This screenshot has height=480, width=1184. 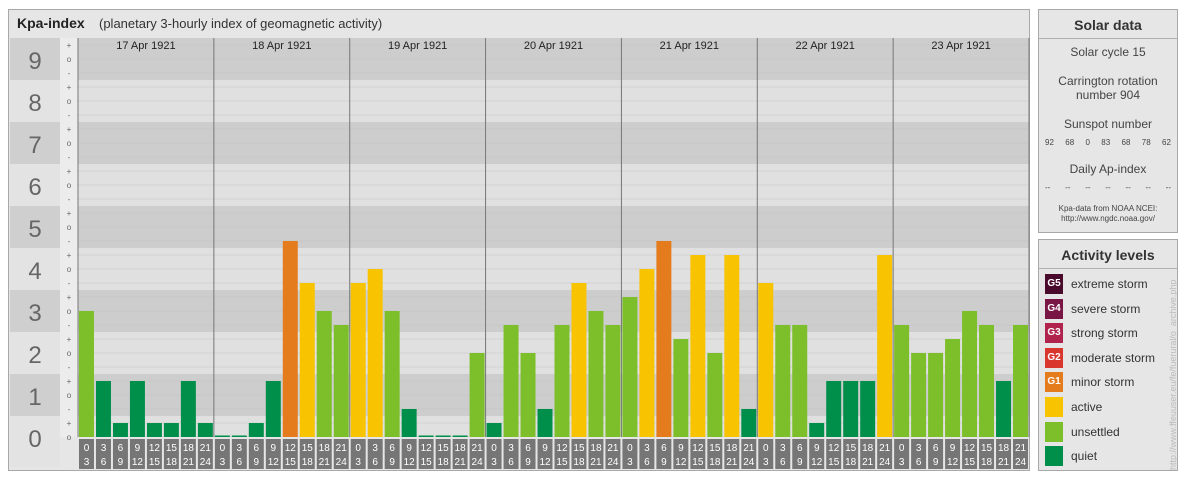 What do you see at coordinates (987, 448) in the screenshot?
I see `interval-start-label: 15` at bounding box center [987, 448].